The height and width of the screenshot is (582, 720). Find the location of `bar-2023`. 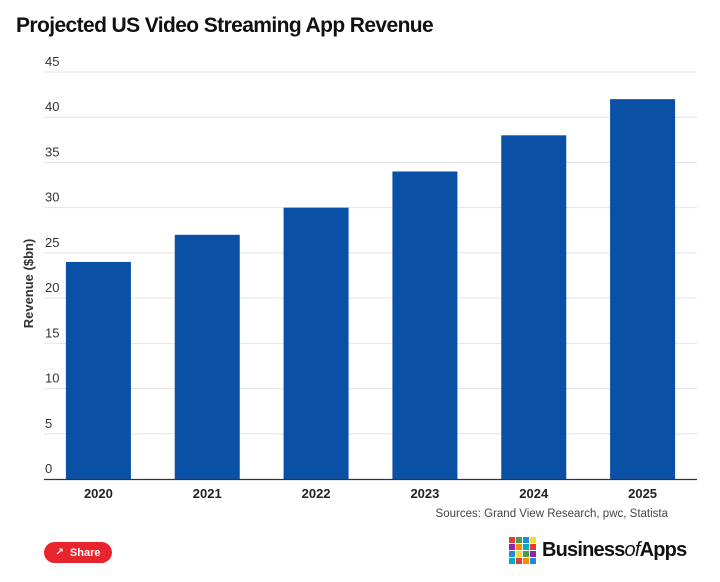

bar-2023 is located at coordinates (425, 325).